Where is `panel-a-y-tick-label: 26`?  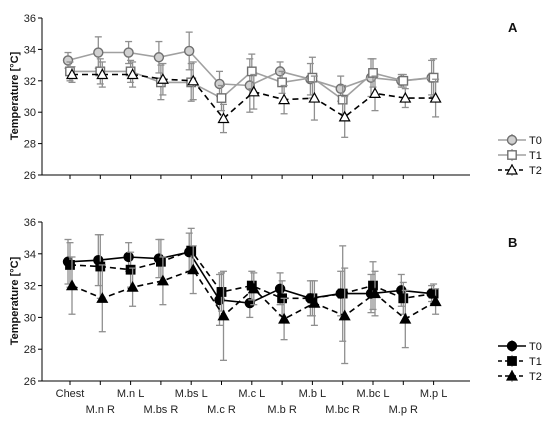 panel-a-y-tick-label: 26 is located at coordinates (30, 176).